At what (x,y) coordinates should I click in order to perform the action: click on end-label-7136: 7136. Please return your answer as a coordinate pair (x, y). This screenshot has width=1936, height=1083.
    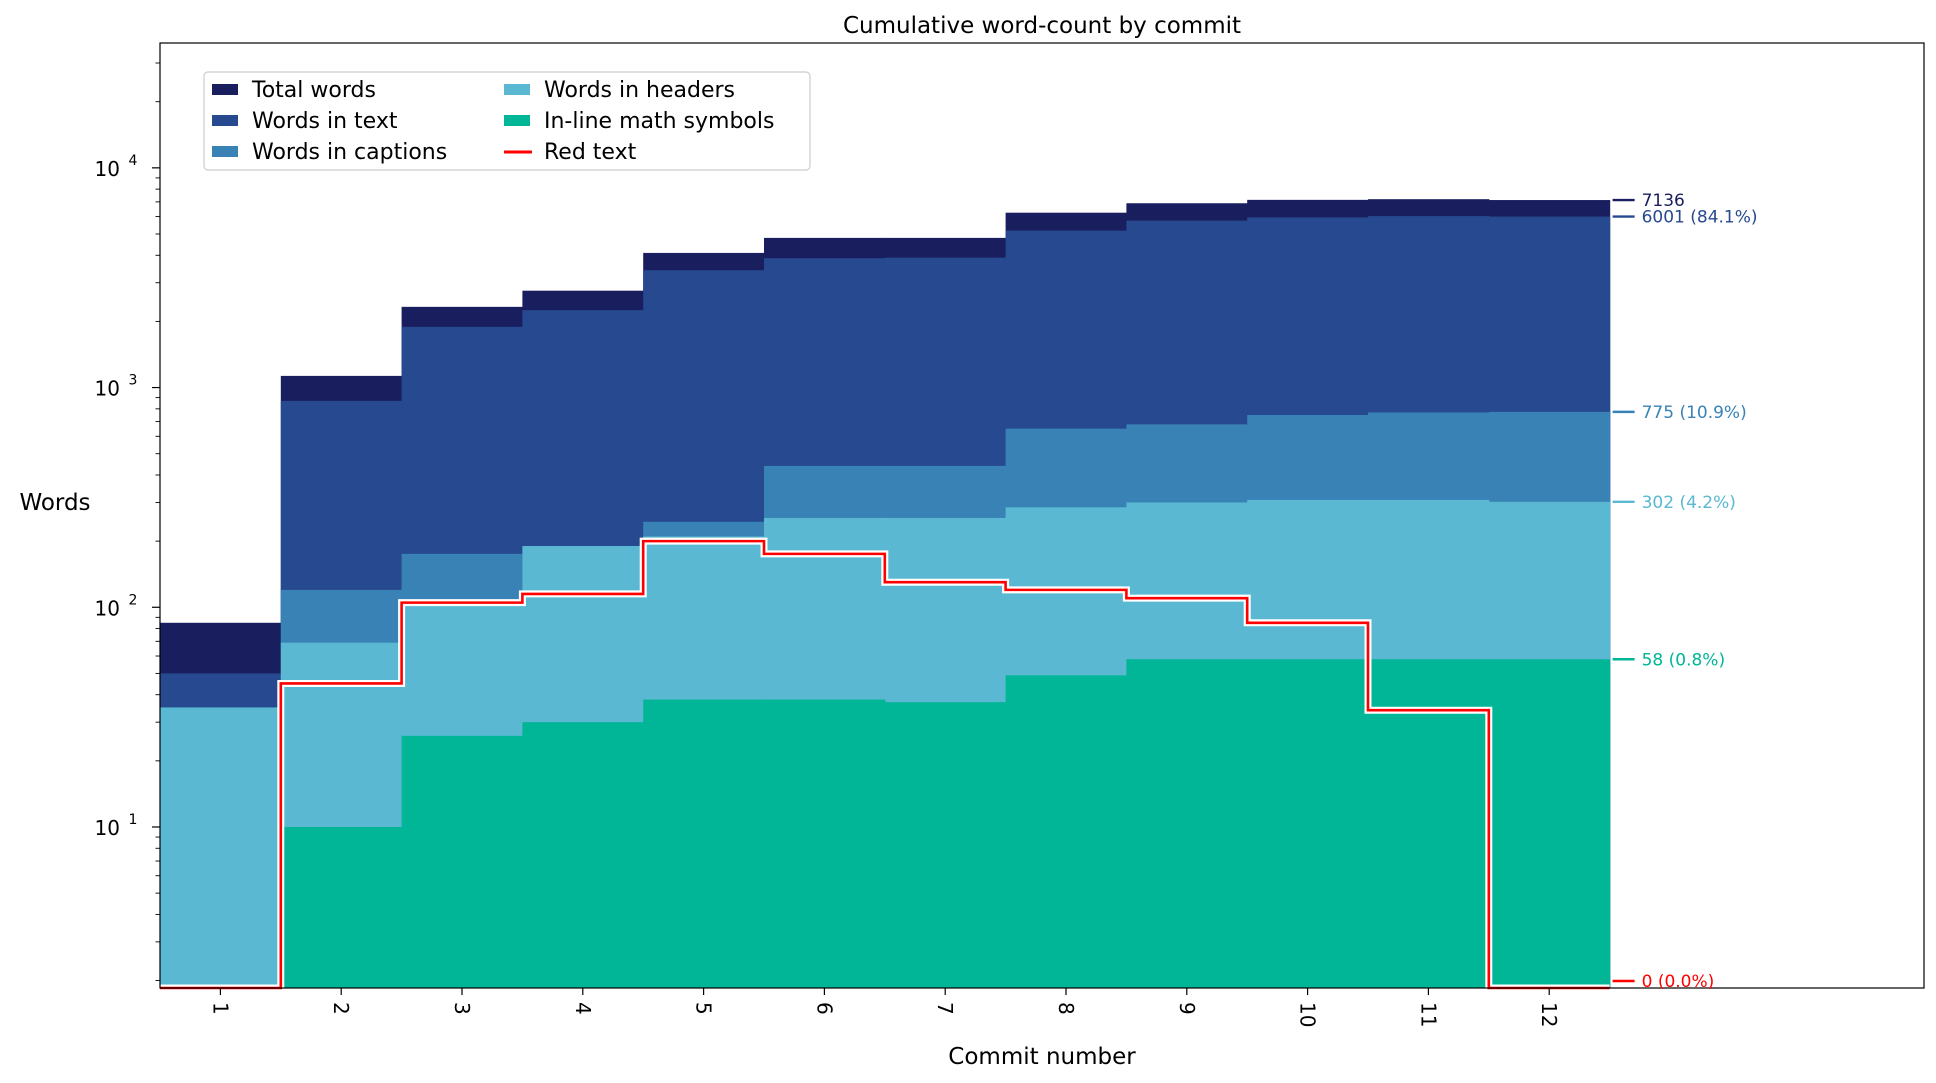
    Looking at the image, I should click on (1663, 201).